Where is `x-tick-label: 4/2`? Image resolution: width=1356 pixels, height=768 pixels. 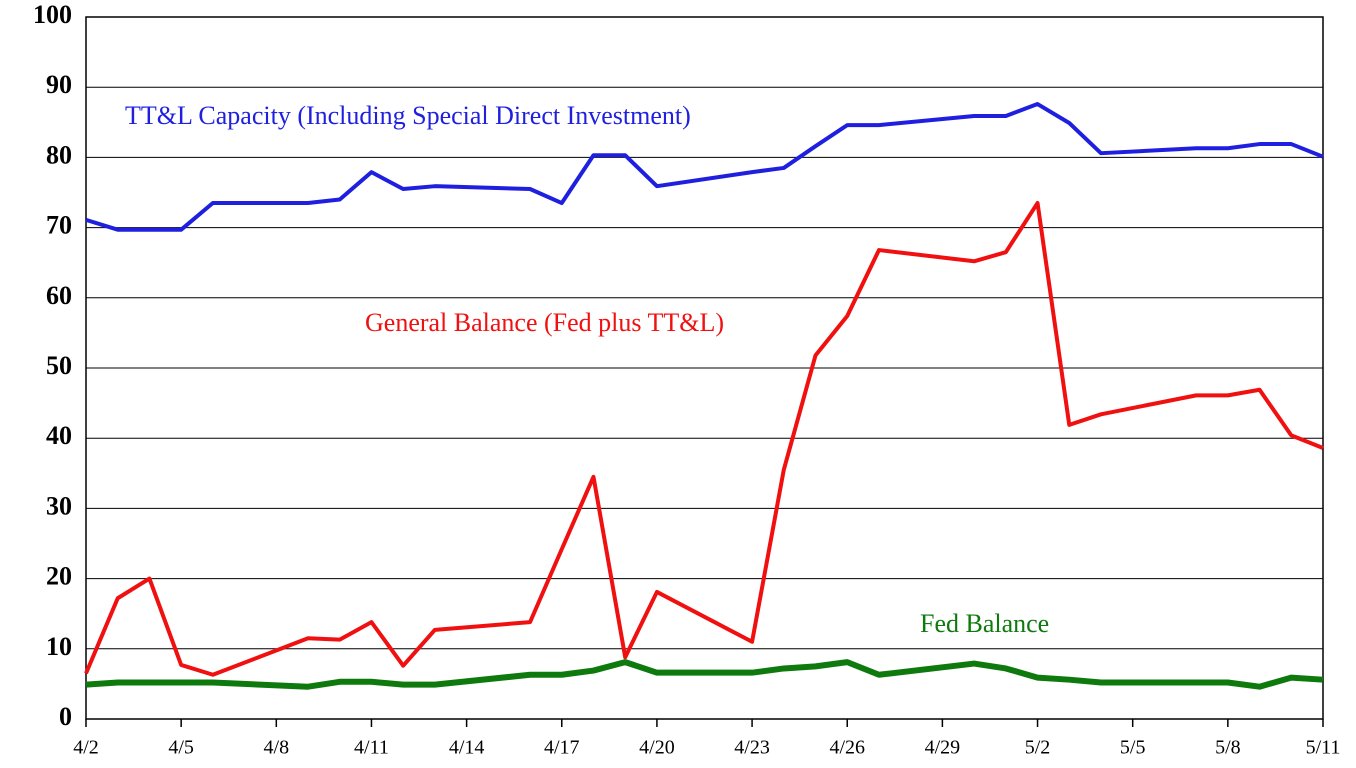
x-tick-label: 4/2 is located at coordinates (86, 748).